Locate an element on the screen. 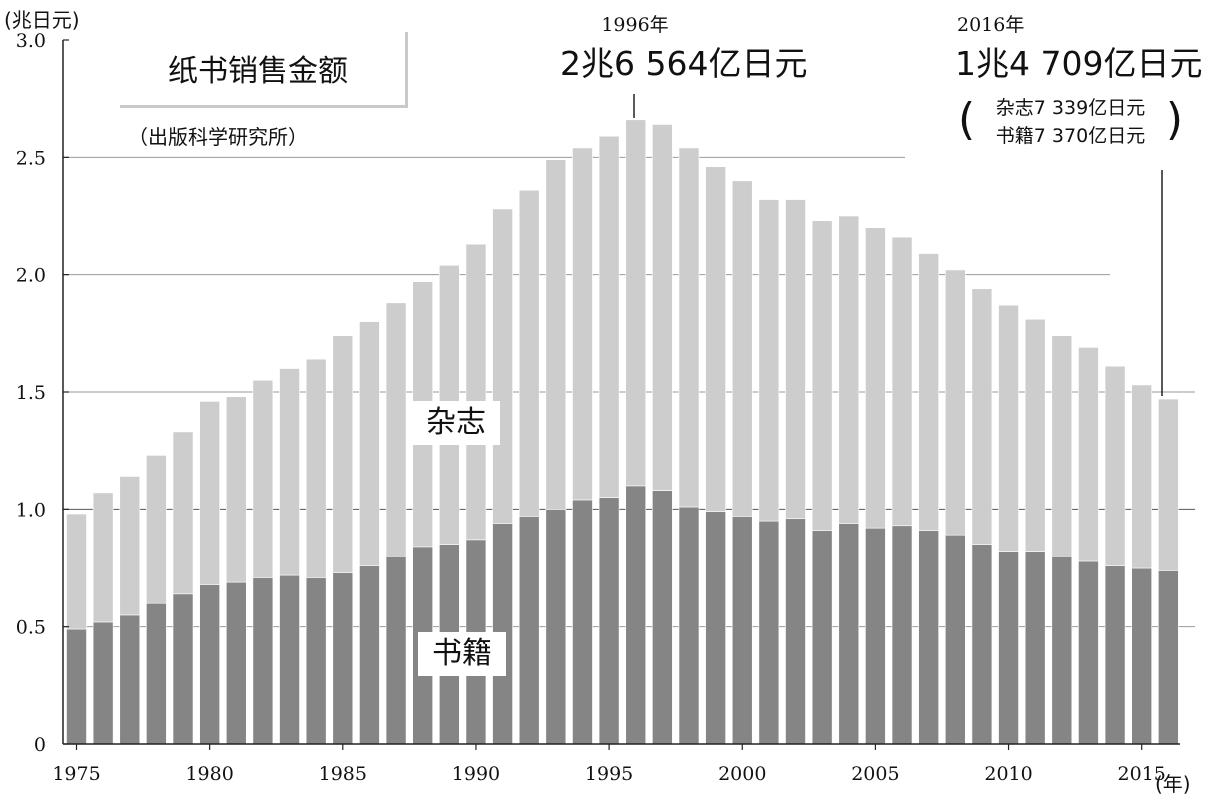  bar-magazine-1985 is located at coordinates (343, 454).